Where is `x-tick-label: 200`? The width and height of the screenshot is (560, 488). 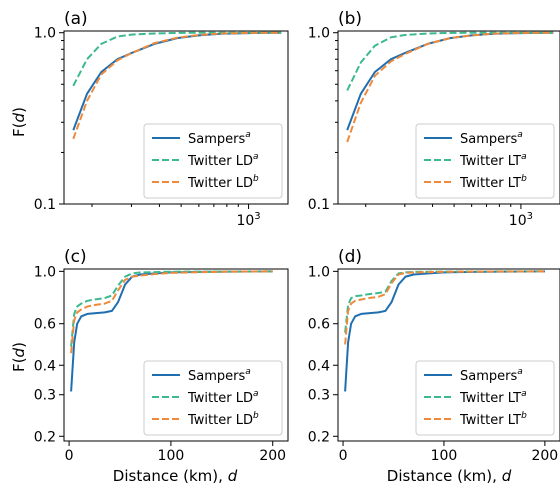
x-tick-label: 200 is located at coordinates (544, 456).